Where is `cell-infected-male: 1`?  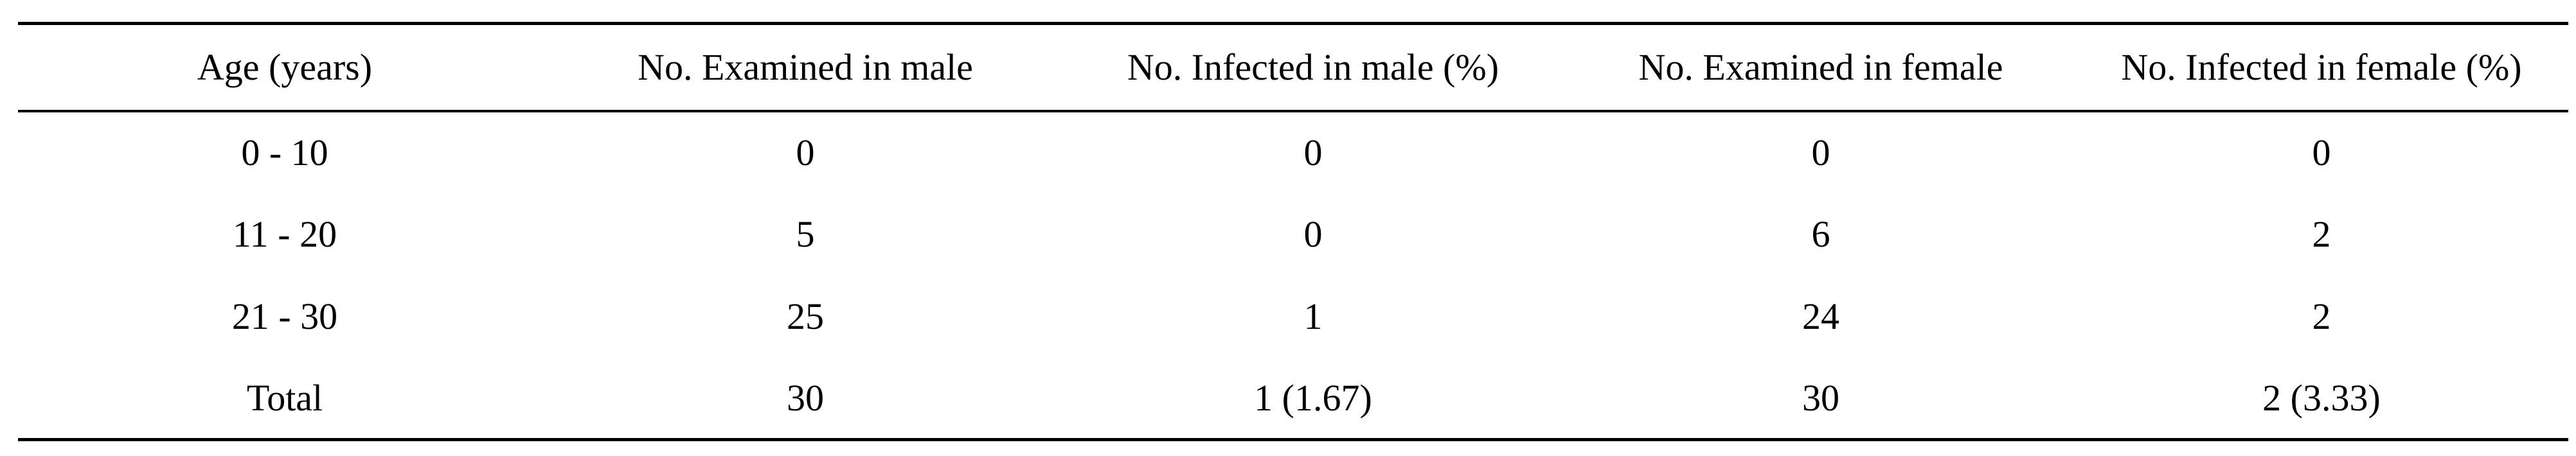
cell-infected-male: 1 is located at coordinates (1313, 316).